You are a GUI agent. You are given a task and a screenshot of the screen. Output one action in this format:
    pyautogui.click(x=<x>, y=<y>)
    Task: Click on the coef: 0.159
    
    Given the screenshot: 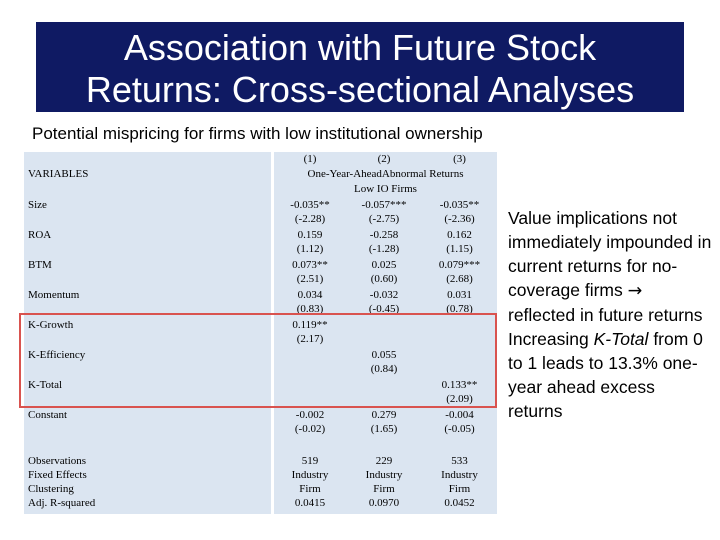 What is the action you would take?
    pyautogui.click(x=310, y=235)
    